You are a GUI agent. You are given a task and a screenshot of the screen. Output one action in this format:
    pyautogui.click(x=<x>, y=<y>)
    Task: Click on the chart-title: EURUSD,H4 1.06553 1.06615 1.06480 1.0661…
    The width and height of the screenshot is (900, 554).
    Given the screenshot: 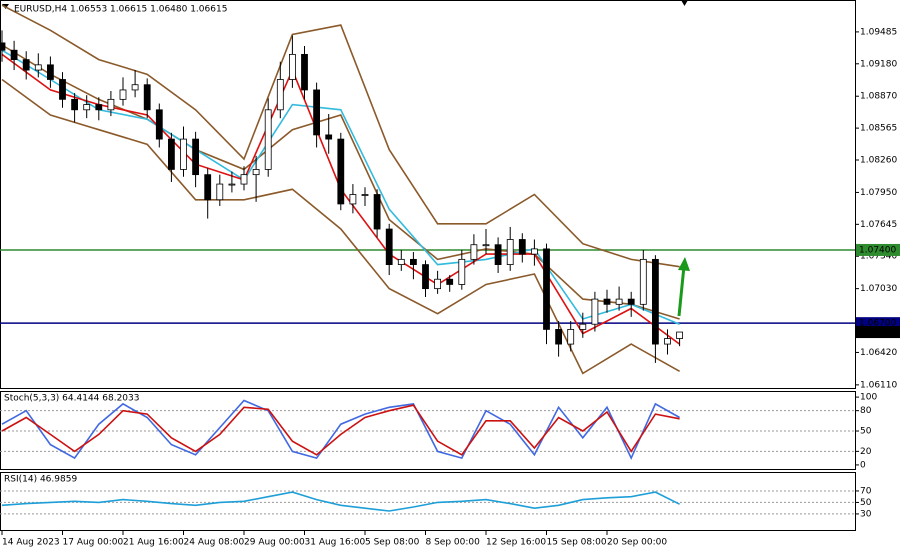 What is the action you would take?
    pyautogui.click(x=120, y=10)
    